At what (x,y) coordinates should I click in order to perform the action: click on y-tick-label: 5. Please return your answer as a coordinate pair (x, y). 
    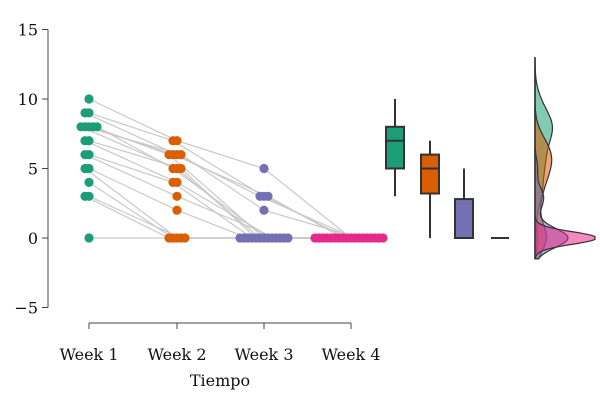
    Looking at the image, I should click on (33, 169).